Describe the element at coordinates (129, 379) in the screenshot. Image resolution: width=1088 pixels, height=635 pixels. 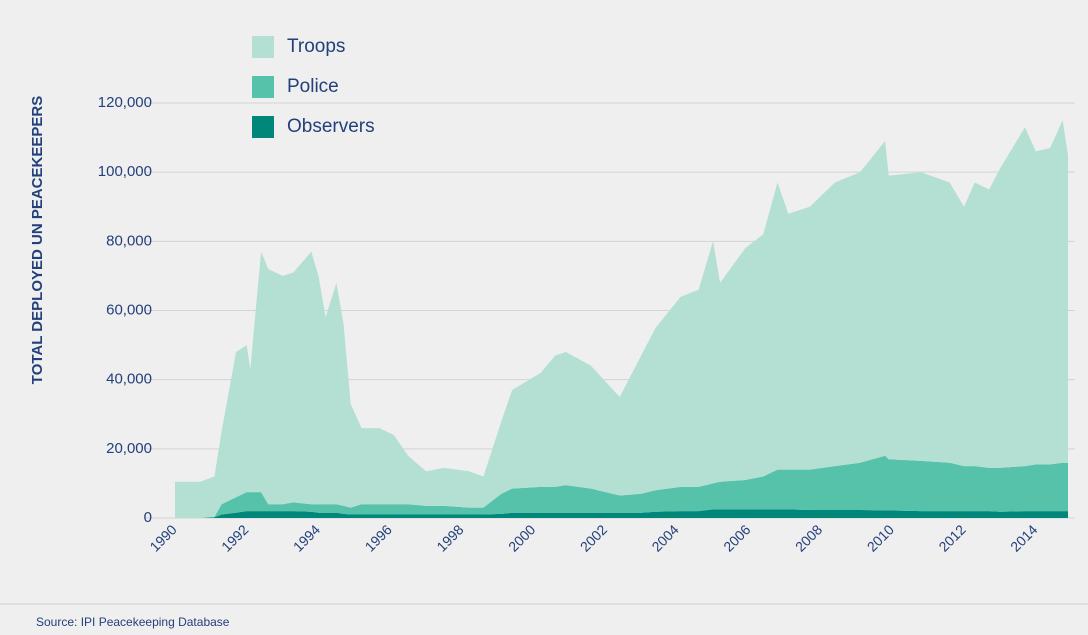
I see `y-tick-label: 40,000` at that location.